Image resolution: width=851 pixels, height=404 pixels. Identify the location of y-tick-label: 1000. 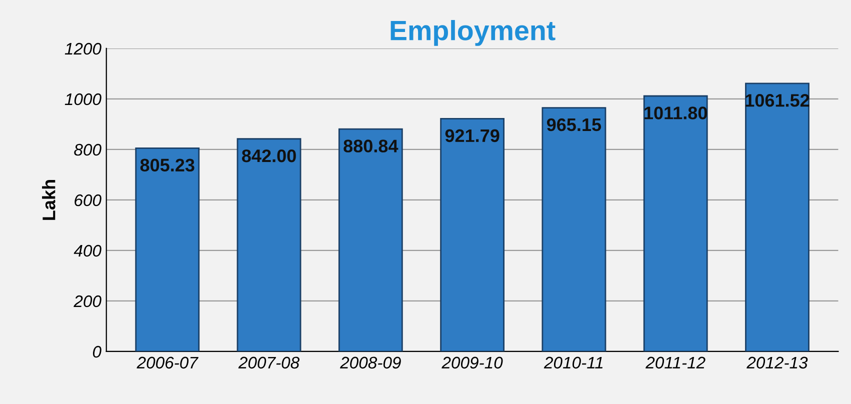
(83, 99).